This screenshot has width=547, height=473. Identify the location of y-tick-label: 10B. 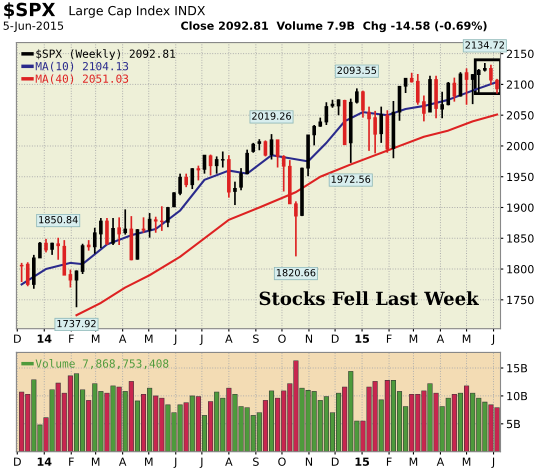
(517, 396).